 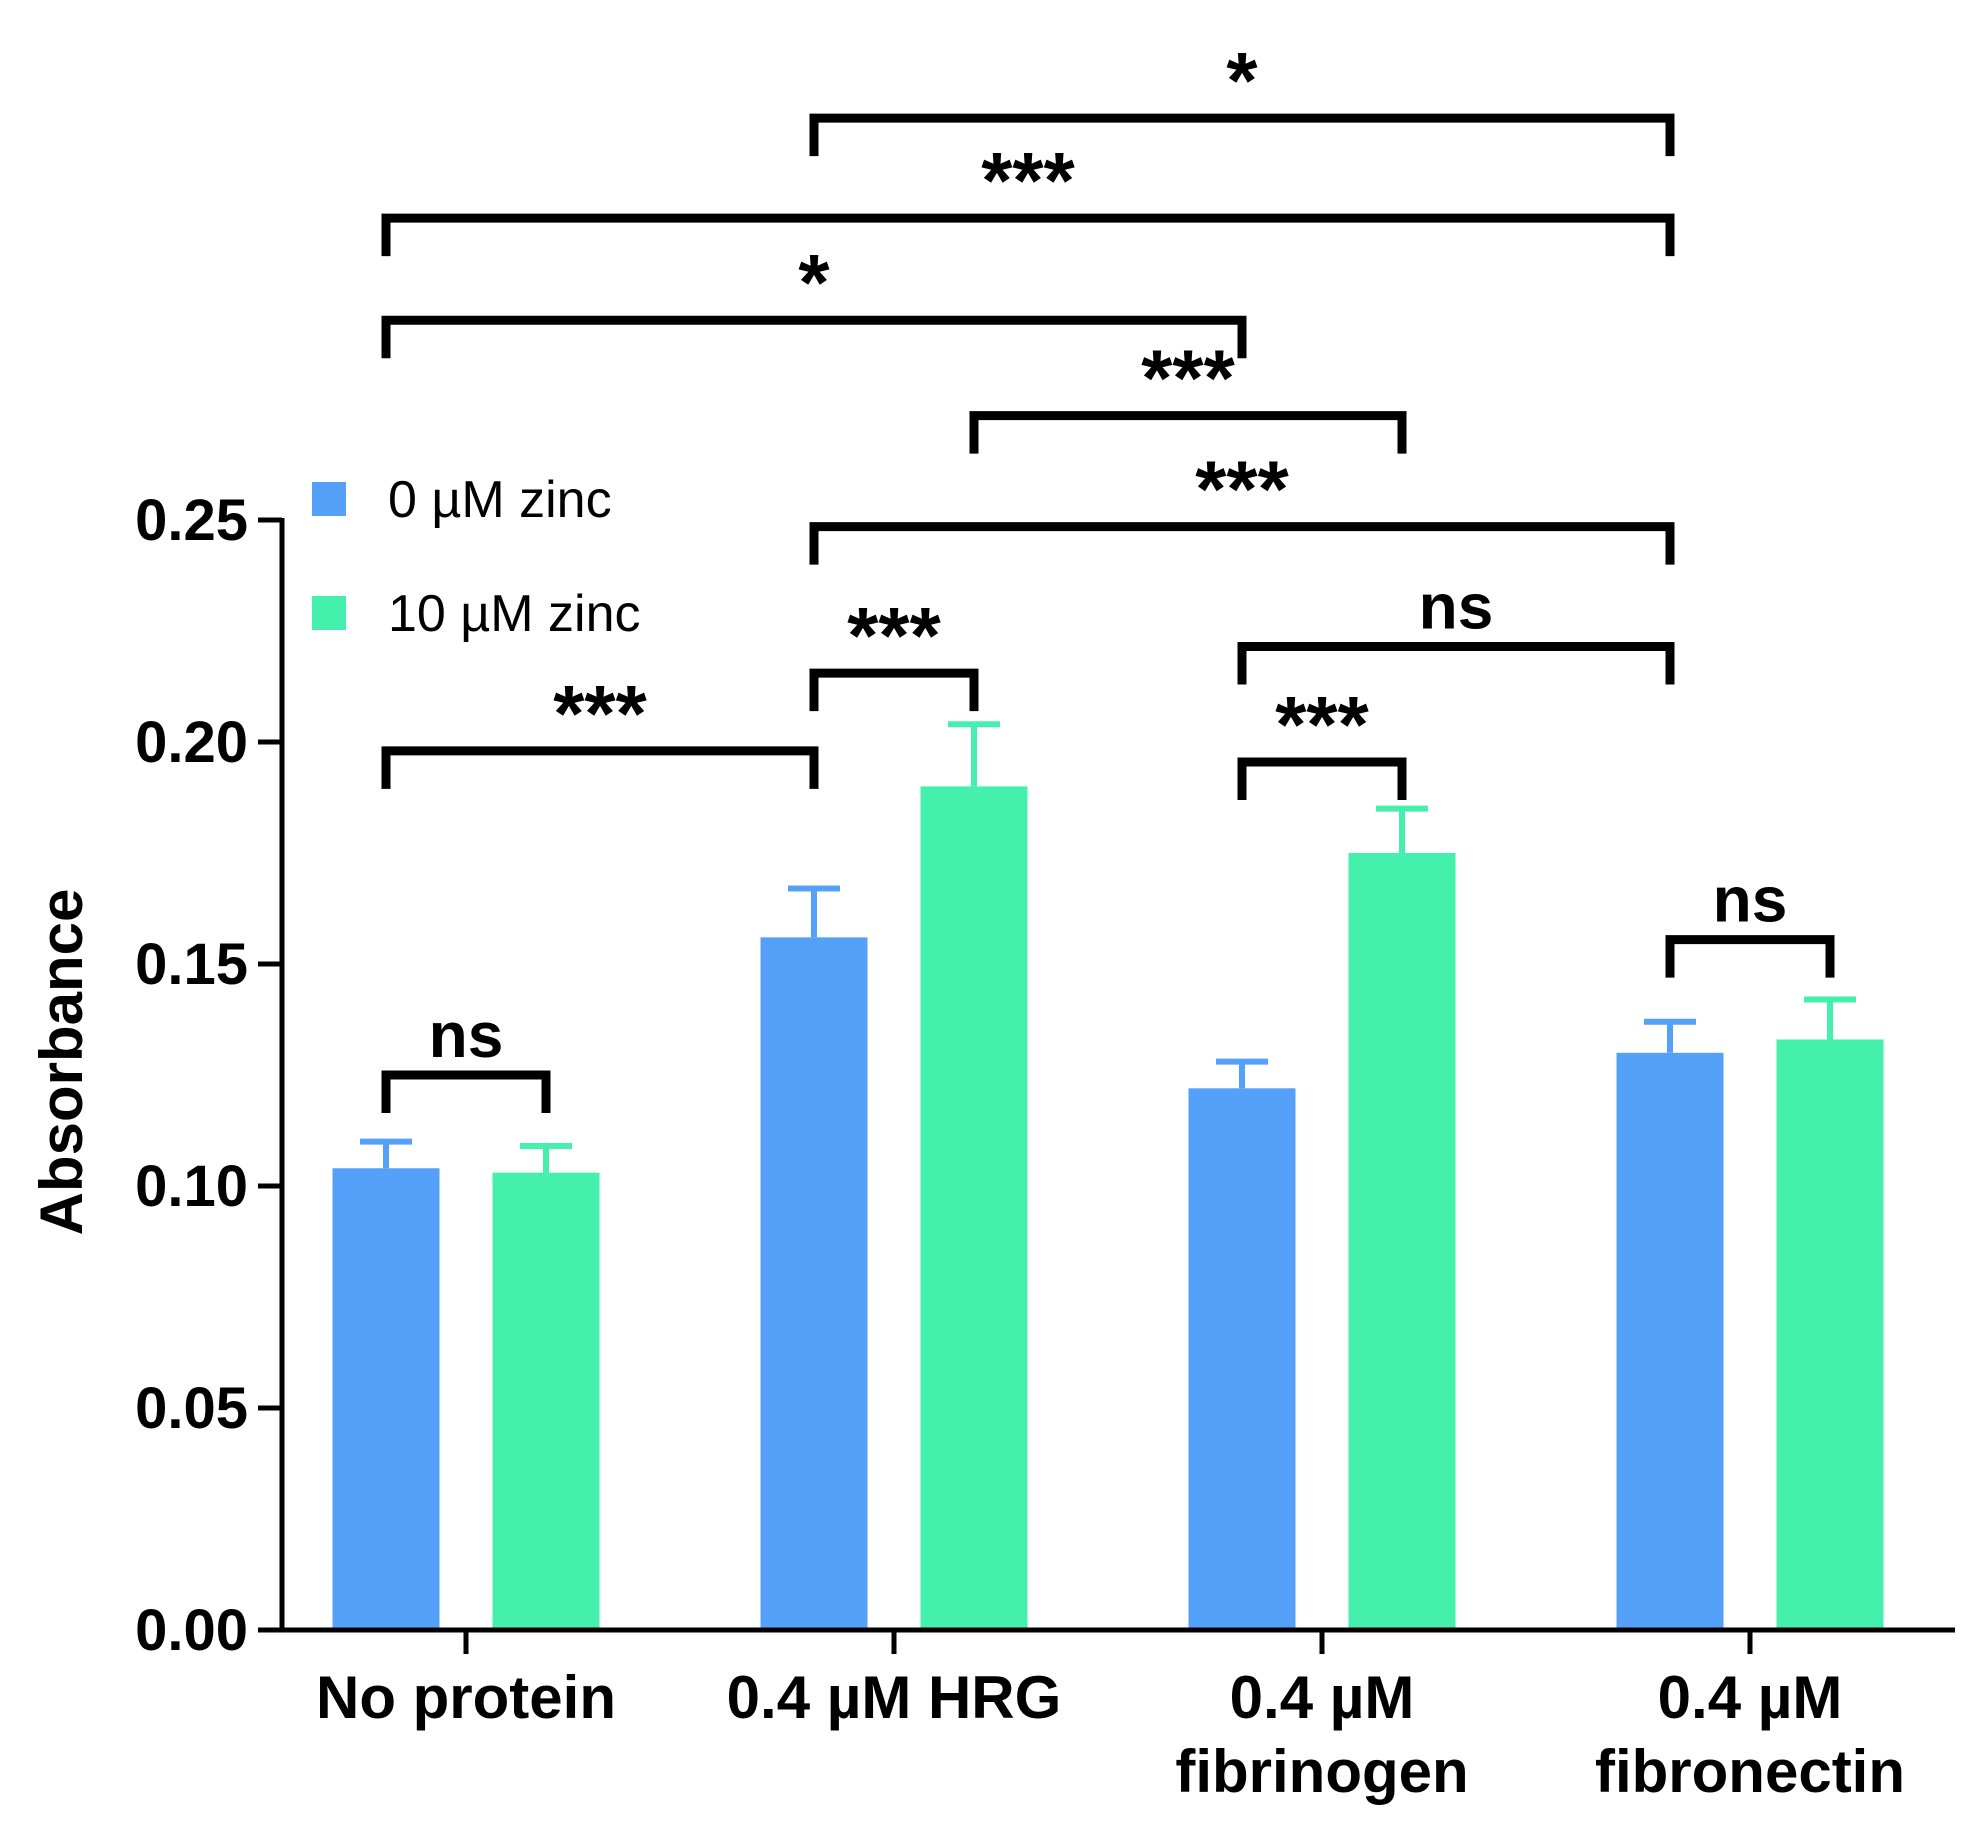 I want to click on y-tick-label: 0.20, so click(x=191, y=742).